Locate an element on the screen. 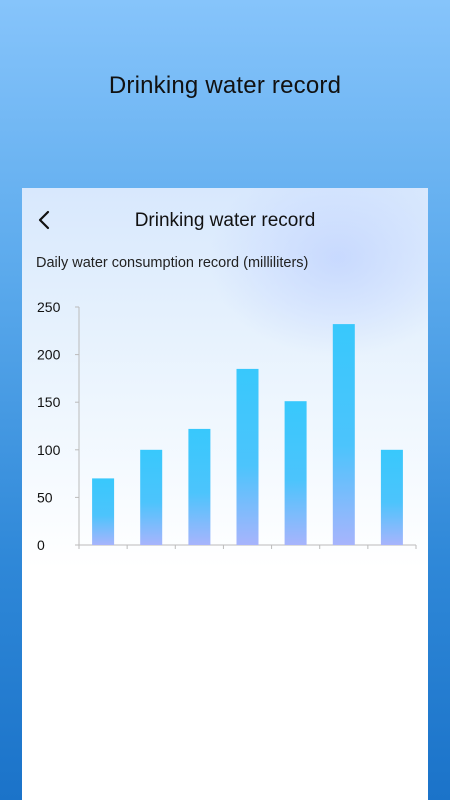 The height and width of the screenshot is (800, 450). y-tick-label: 150 is located at coordinates (49, 402).